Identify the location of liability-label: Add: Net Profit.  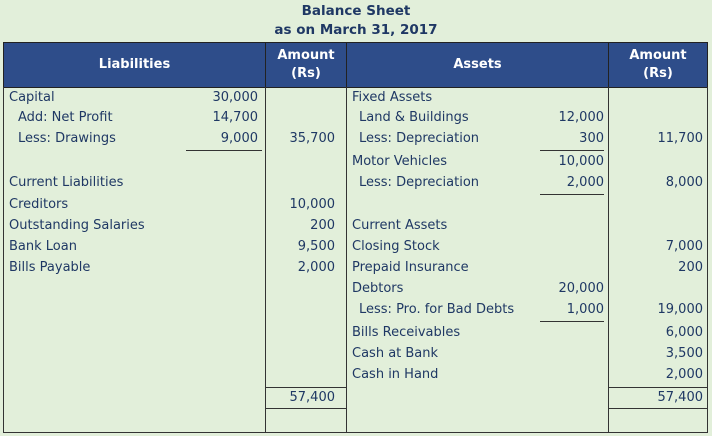
(65, 117).